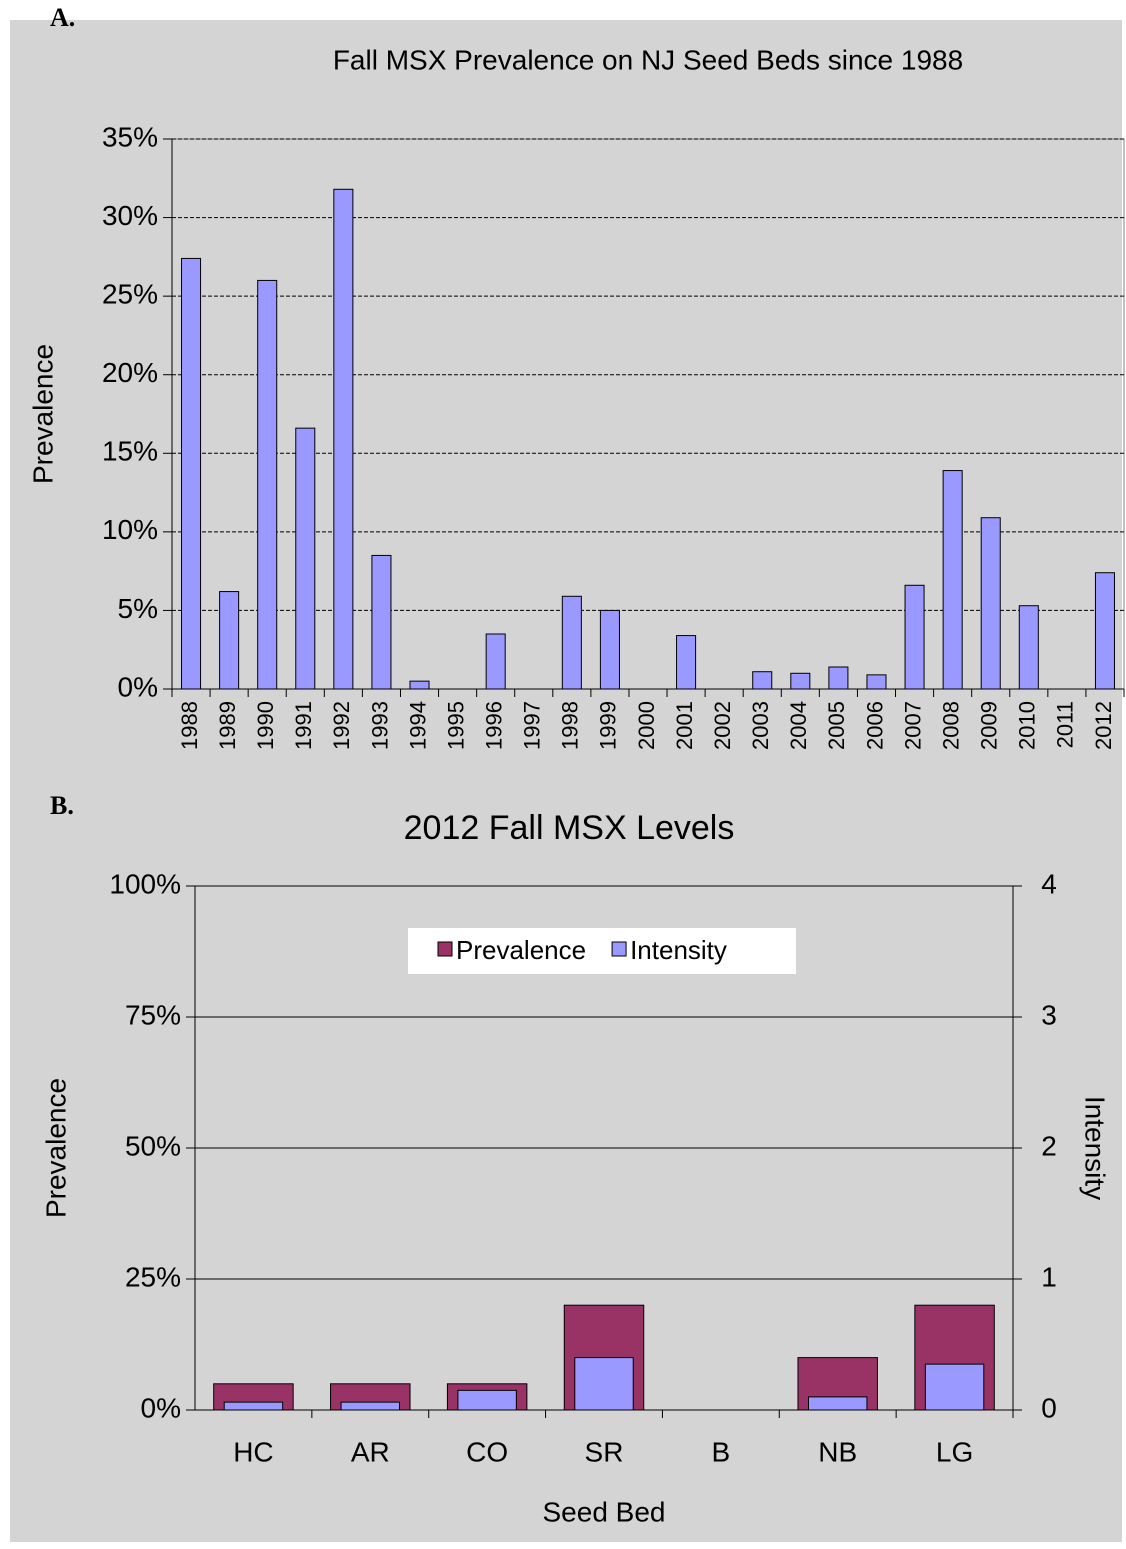 This screenshot has width=1126, height=1549. Describe the element at coordinates (1065, 724) in the screenshot. I see `x-tick-label: 2011` at that location.